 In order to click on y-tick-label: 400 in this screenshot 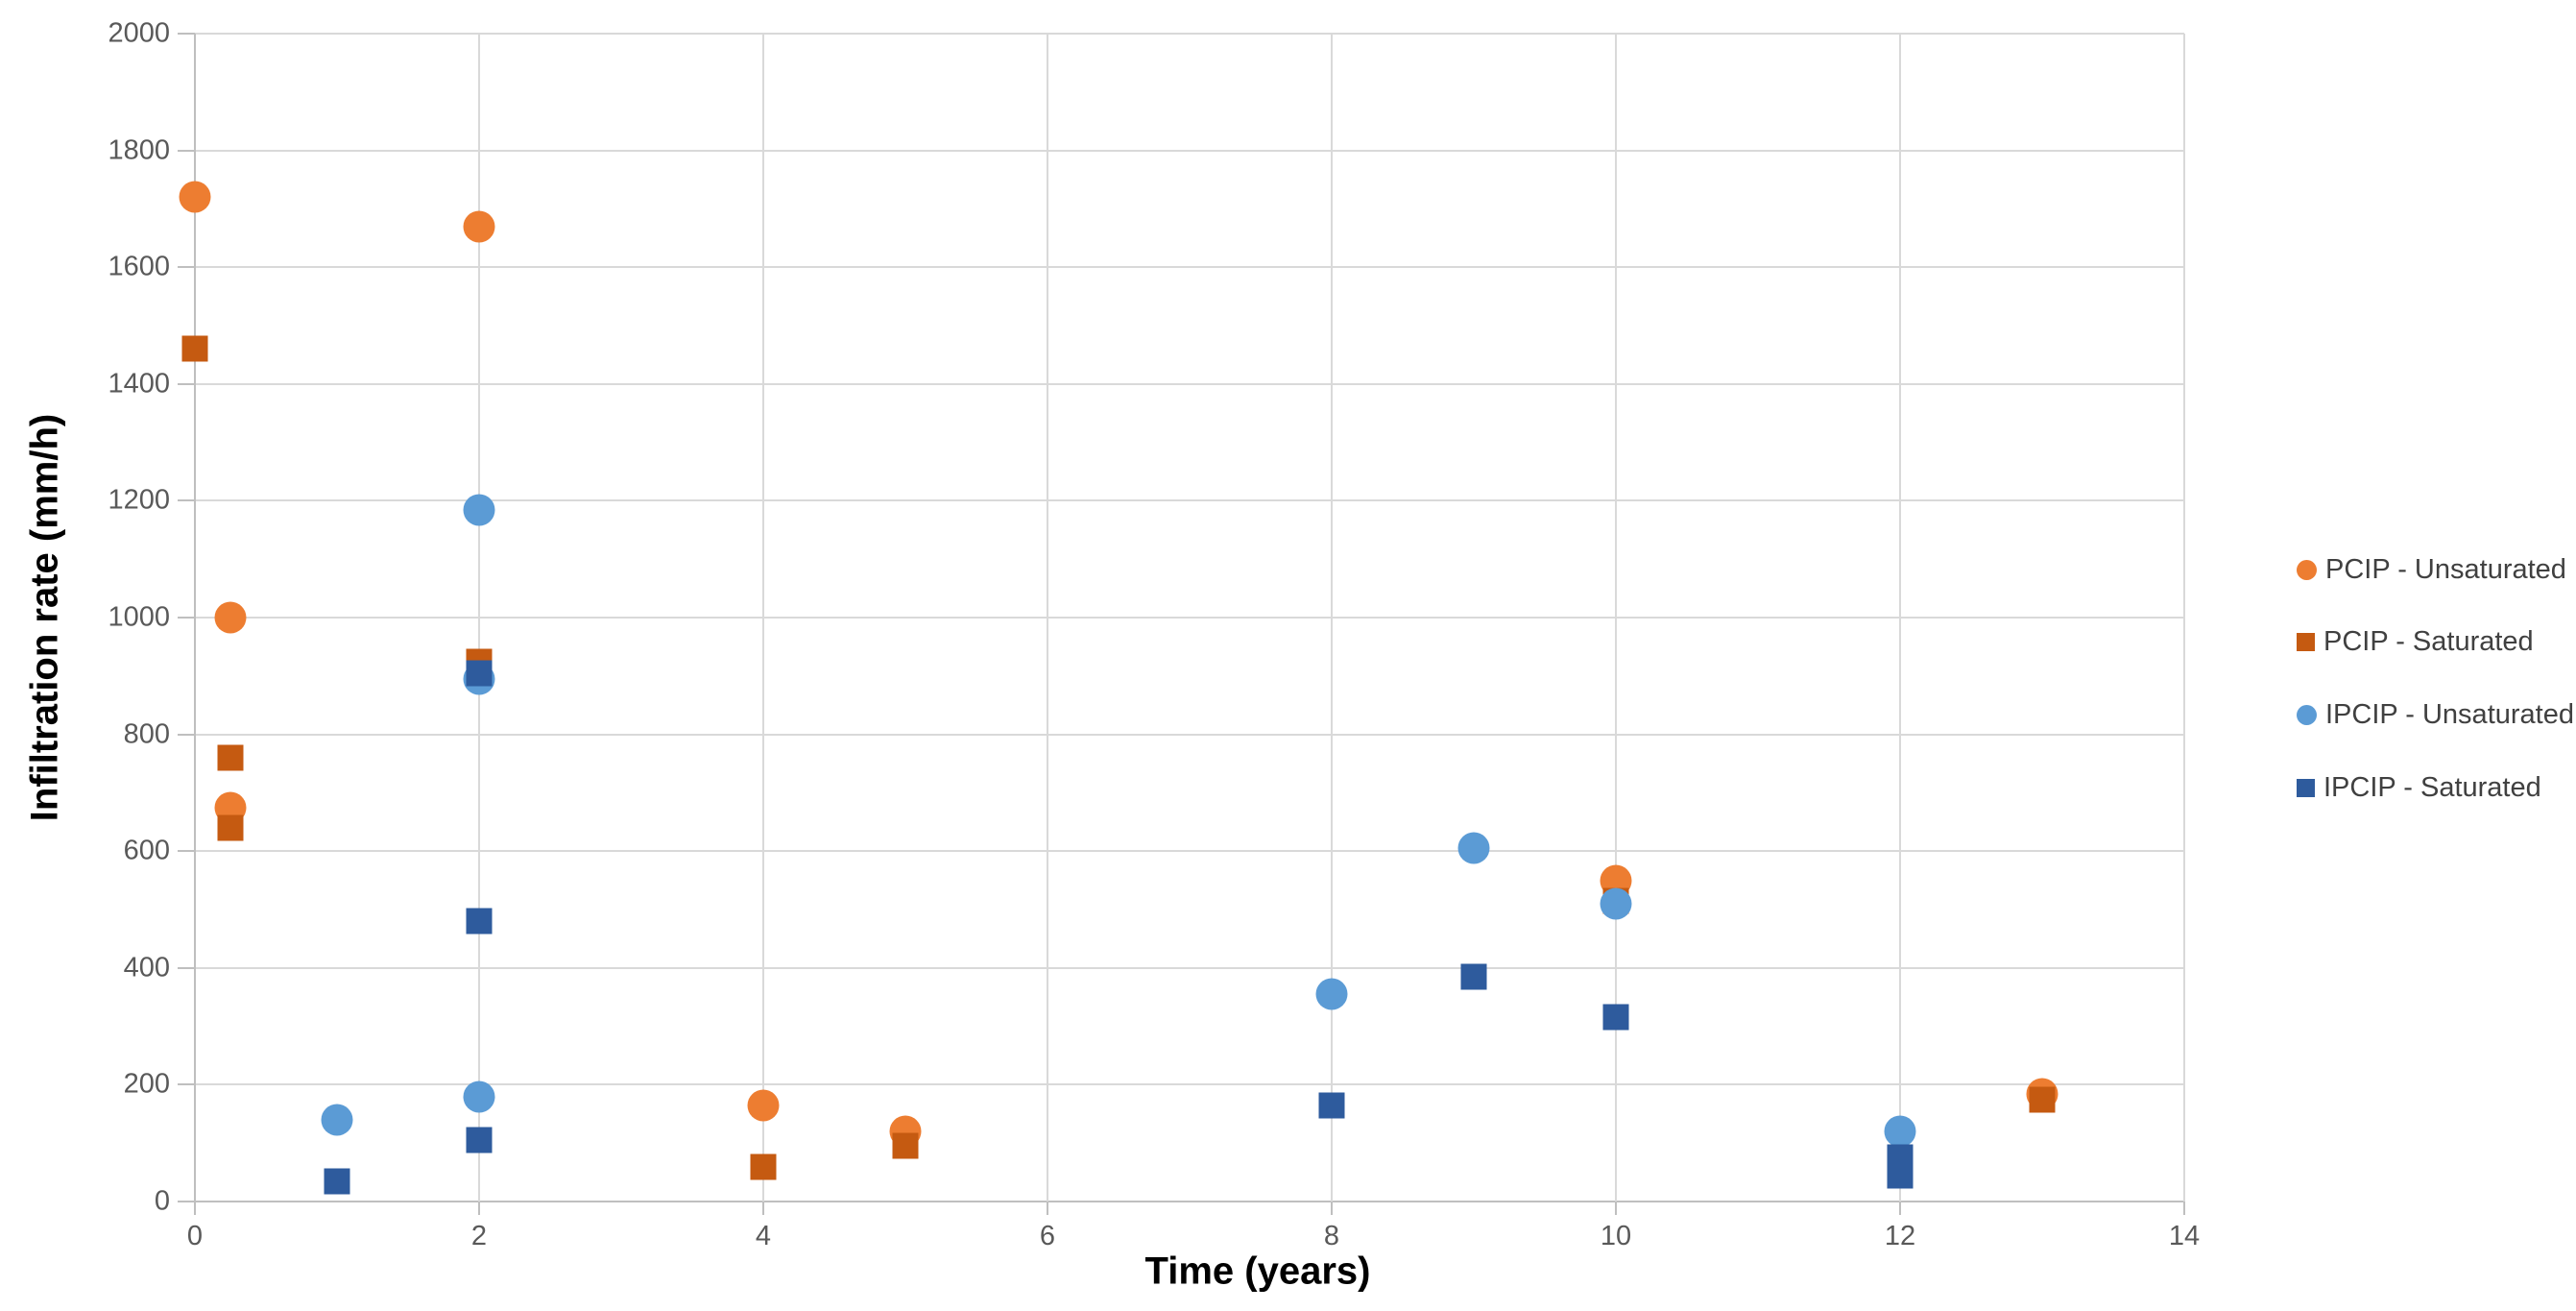, I will do `click(146, 968)`.